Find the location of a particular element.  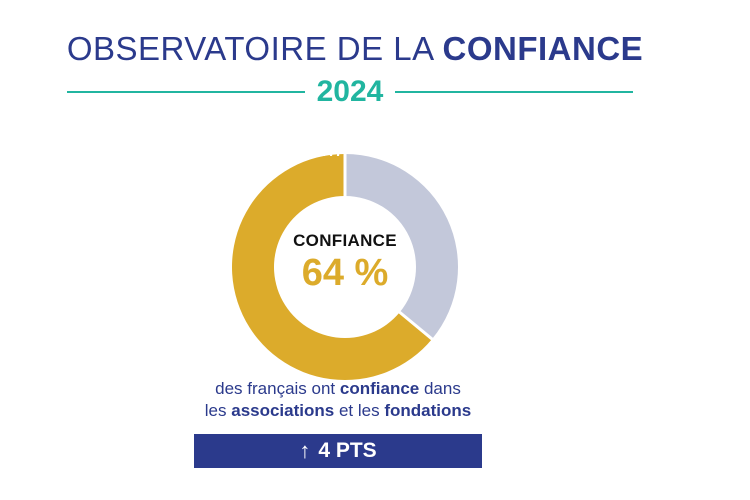

caption-text: les is located at coordinates (218, 410).